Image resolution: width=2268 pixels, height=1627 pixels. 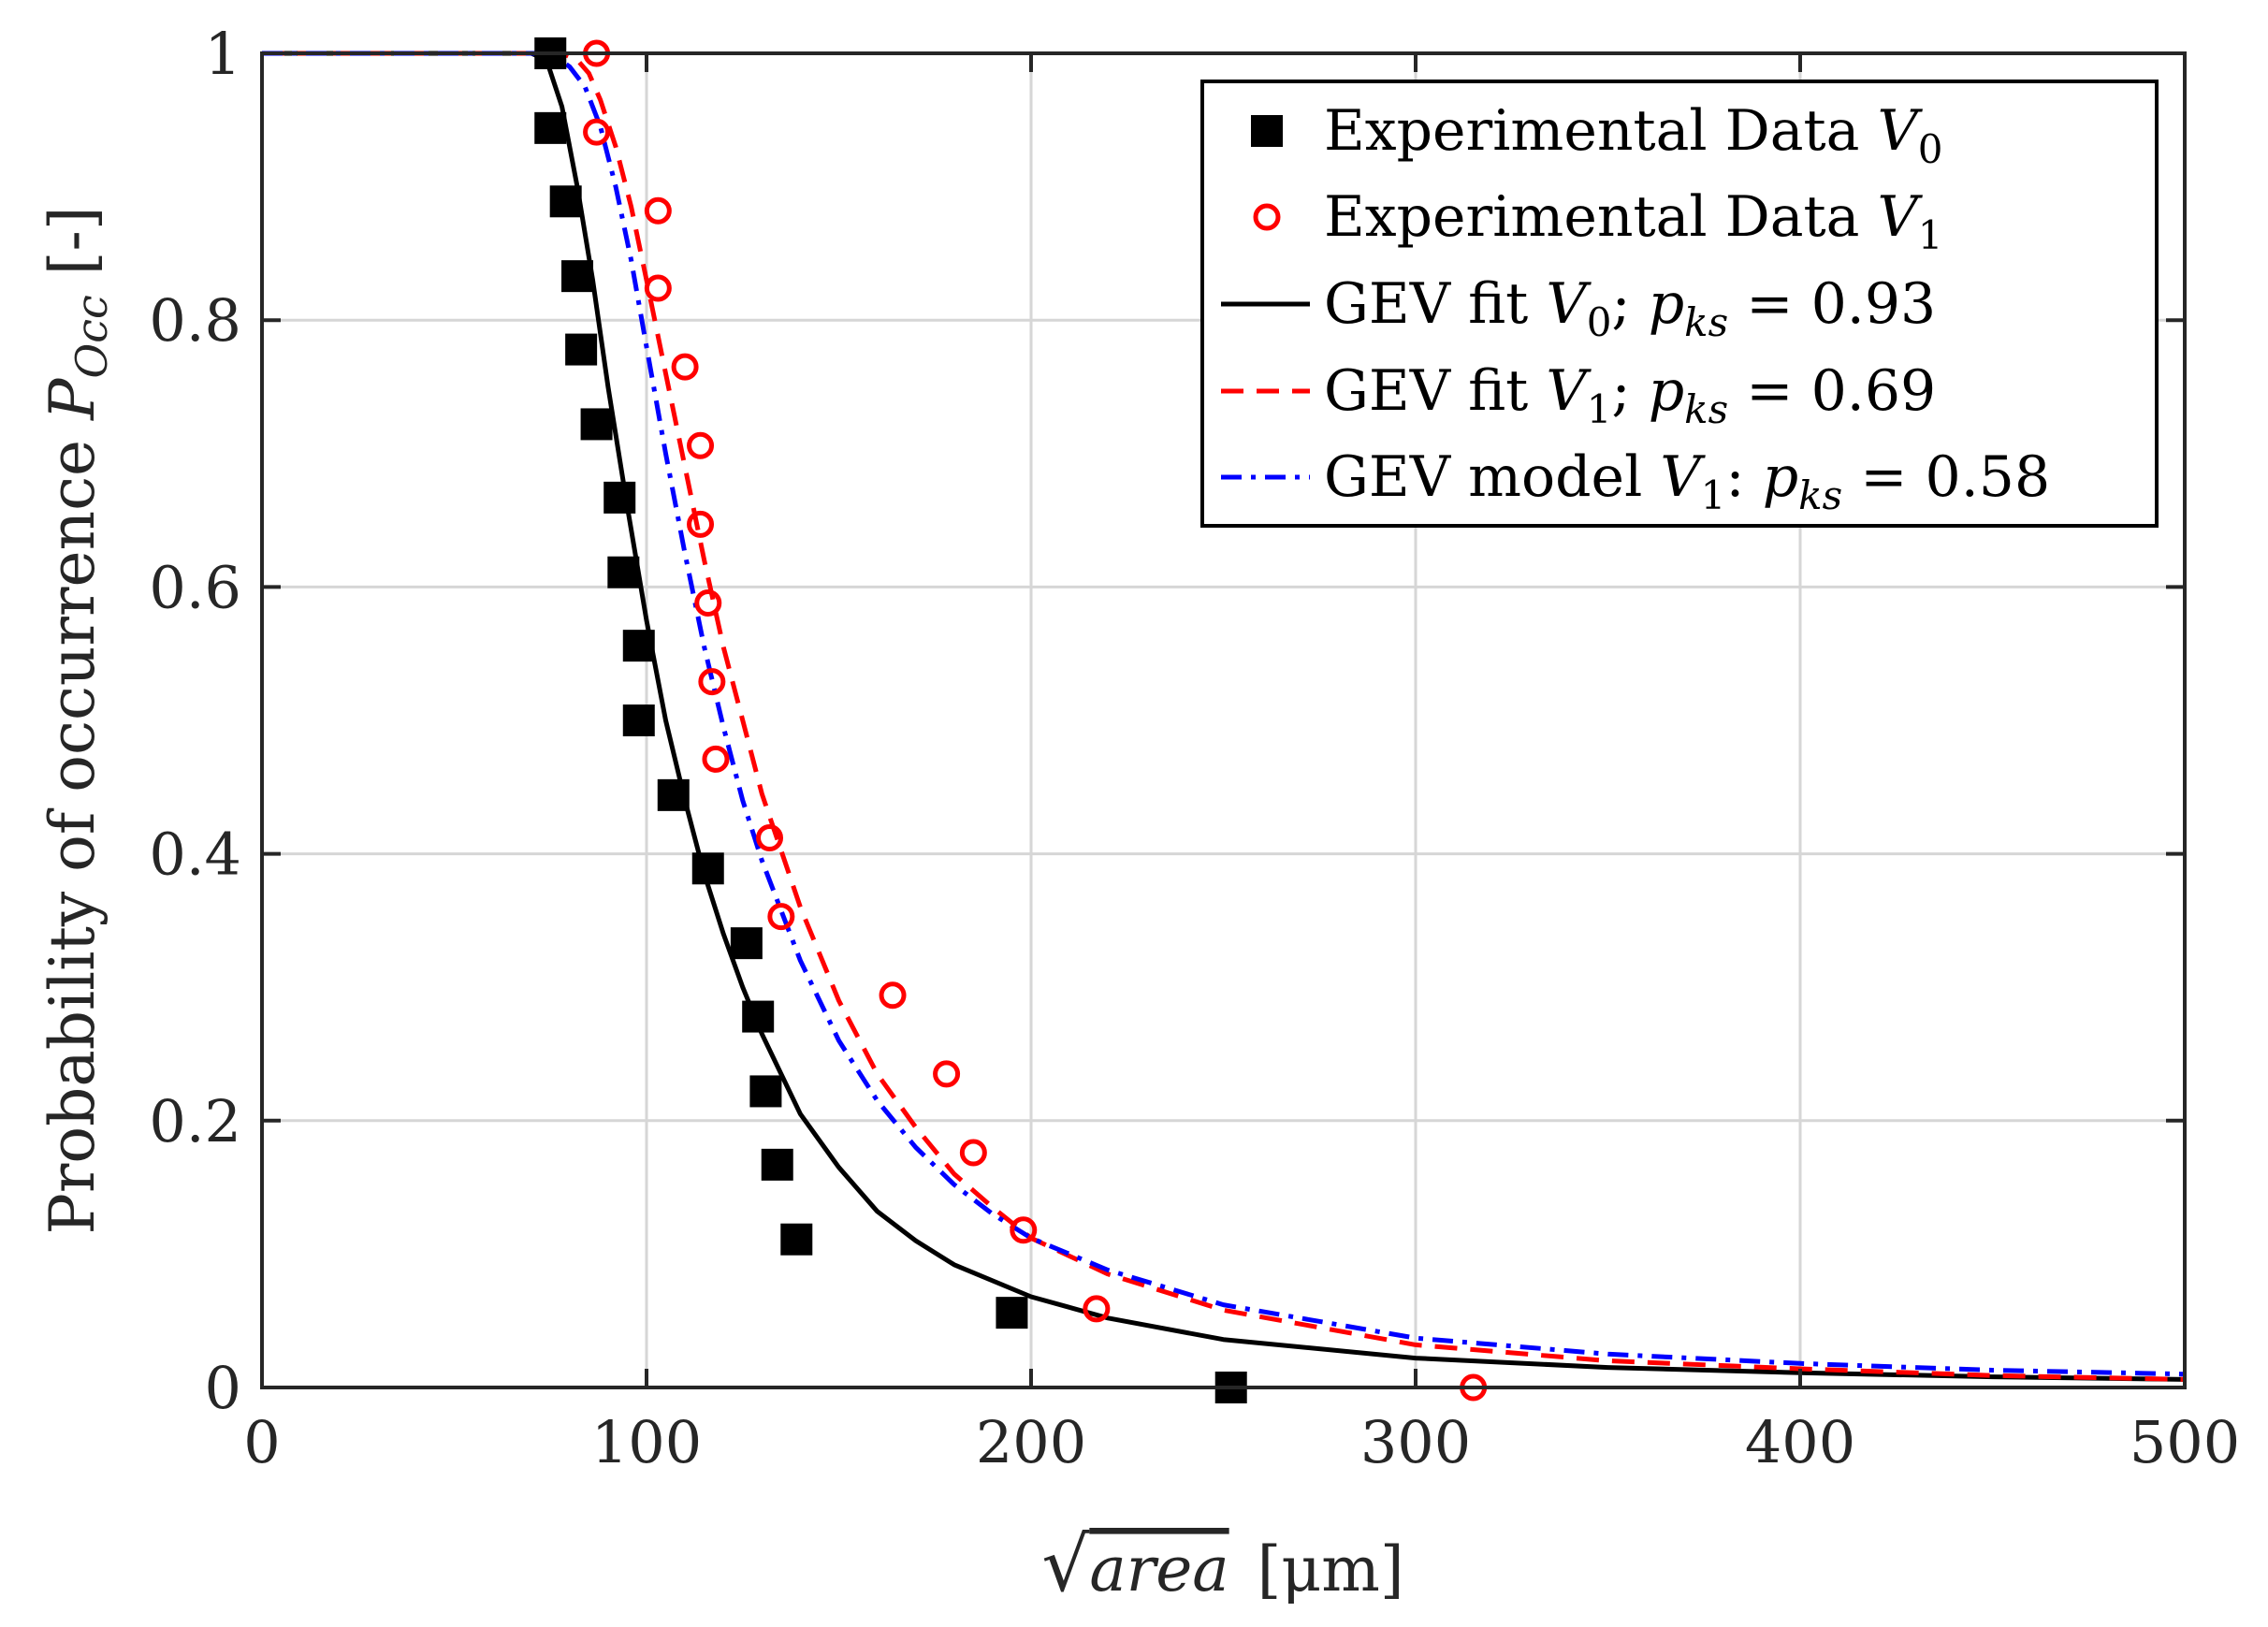 I want to click on legend-label: GEV fit V0; pks = 0.93, so click(x=1630, y=308).